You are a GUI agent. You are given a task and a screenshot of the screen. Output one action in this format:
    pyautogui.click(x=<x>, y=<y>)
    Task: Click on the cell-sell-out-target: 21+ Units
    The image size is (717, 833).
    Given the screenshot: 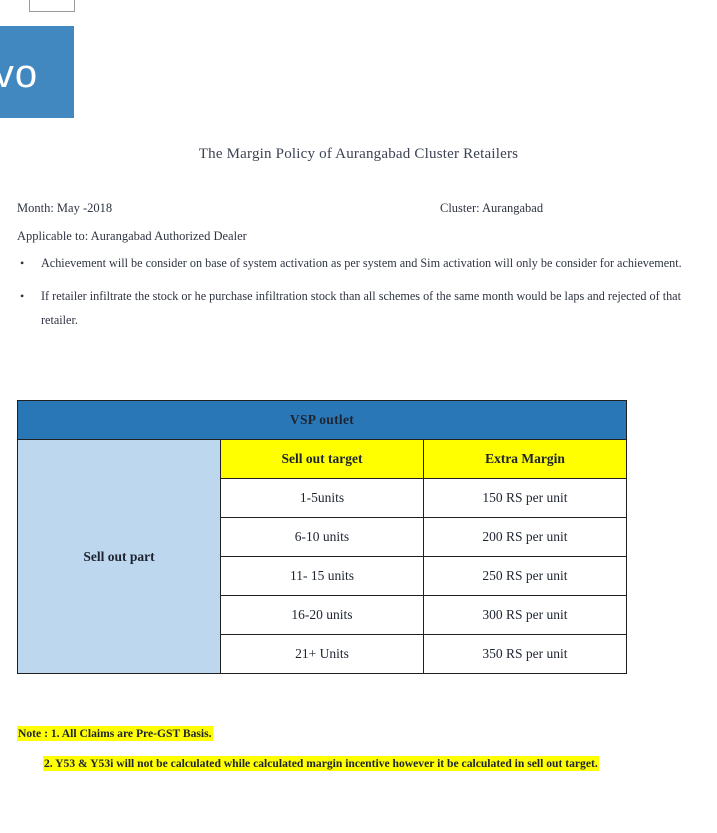 What is the action you would take?
    pyautogui.click(x=322, y=654)
    